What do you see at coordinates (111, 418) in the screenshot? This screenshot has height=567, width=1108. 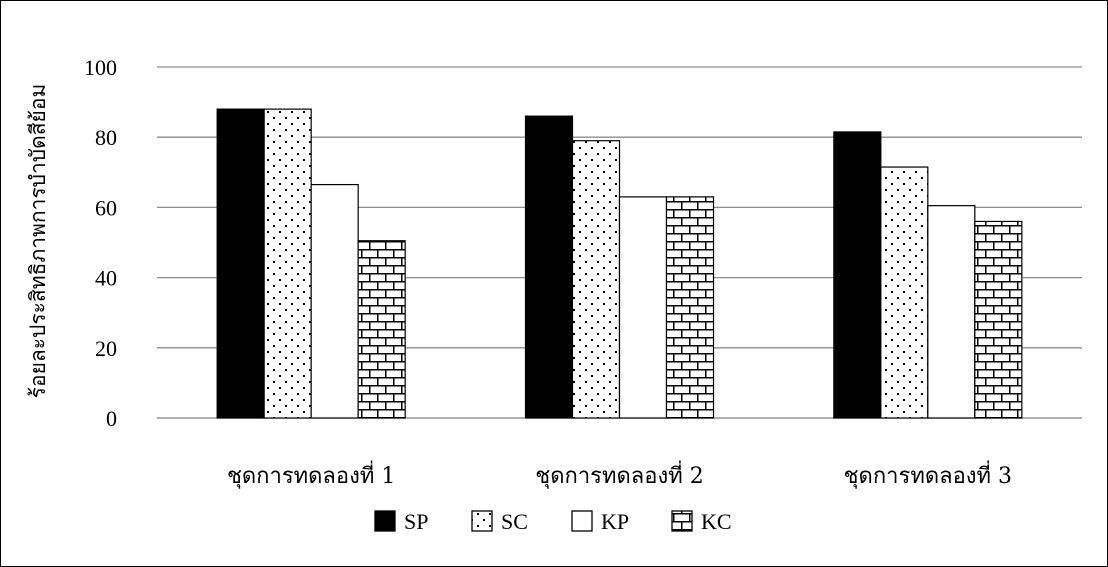 I see `y-tick-label: 0` at bounding box center [111, 418].